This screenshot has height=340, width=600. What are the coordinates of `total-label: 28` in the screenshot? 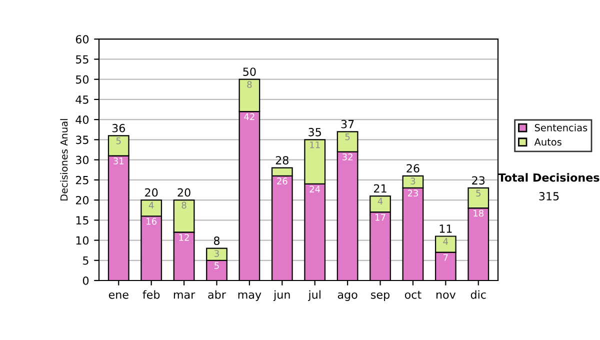 It's located at (282, 160).